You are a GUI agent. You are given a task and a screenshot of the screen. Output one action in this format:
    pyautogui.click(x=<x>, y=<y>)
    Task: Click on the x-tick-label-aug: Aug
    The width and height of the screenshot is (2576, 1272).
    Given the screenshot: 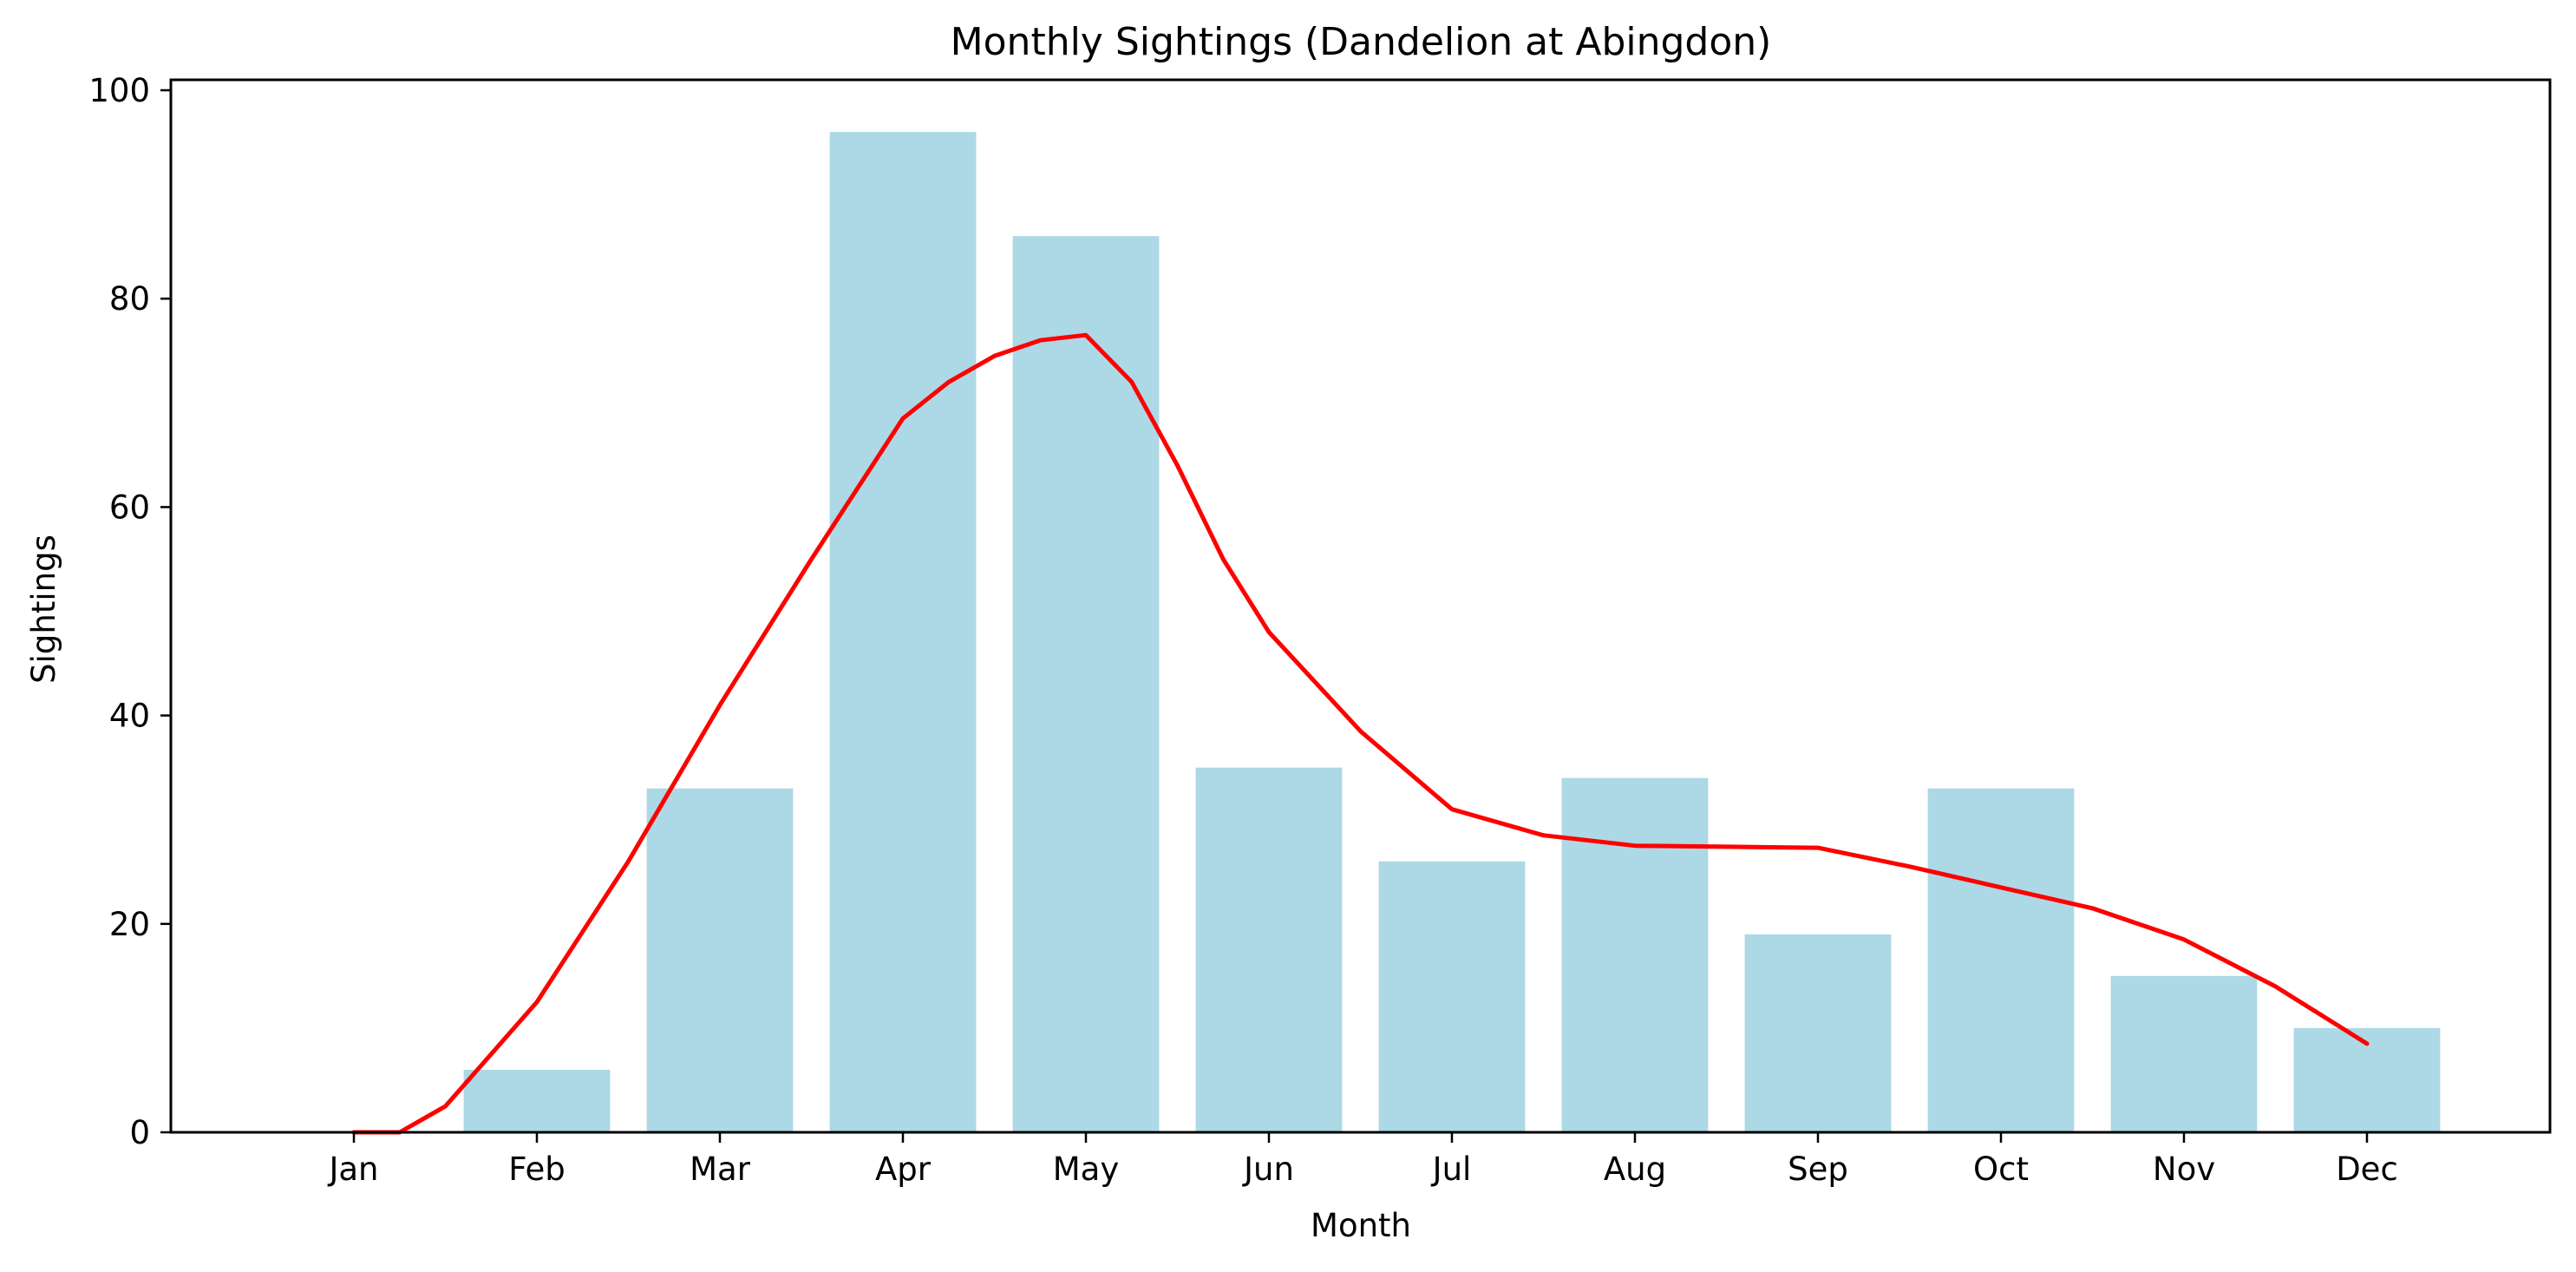 What is the action you would take?
    pyautogui.click(x=1635, y=1169)
    